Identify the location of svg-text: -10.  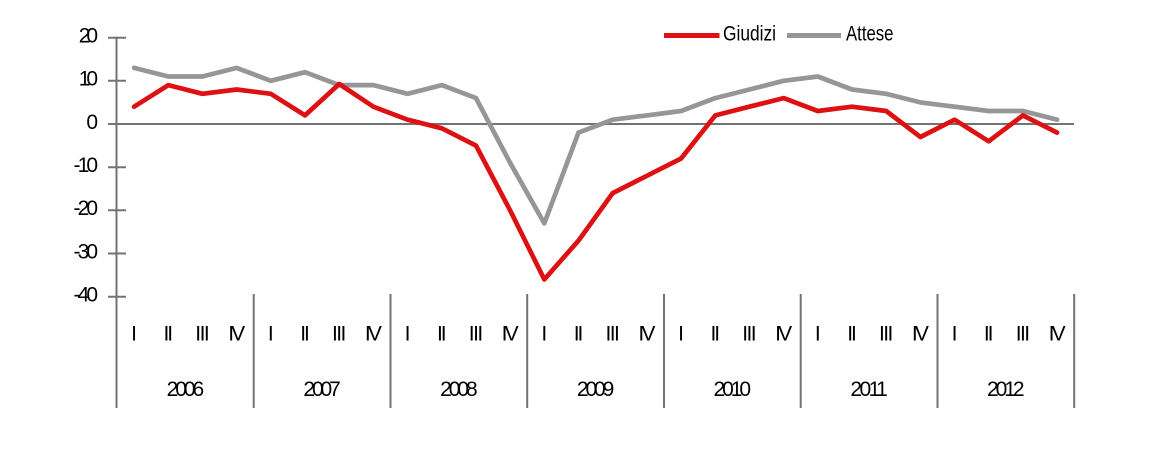
(86, 165).